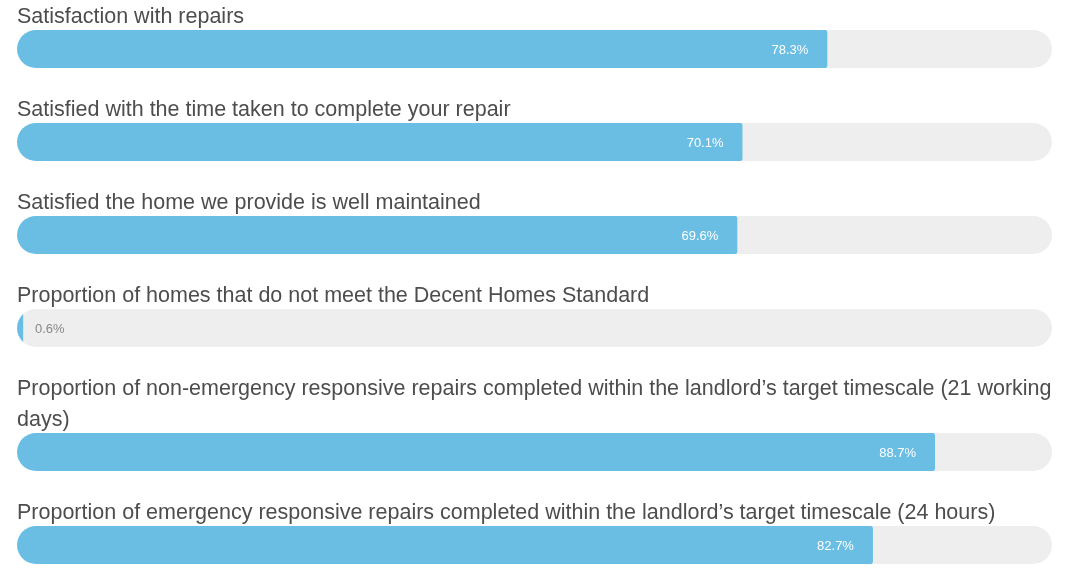  What do you see at coordinates (50, 328) in the screenshot?
I see `data-label: 0.6%` at bounding box center [50, 328].